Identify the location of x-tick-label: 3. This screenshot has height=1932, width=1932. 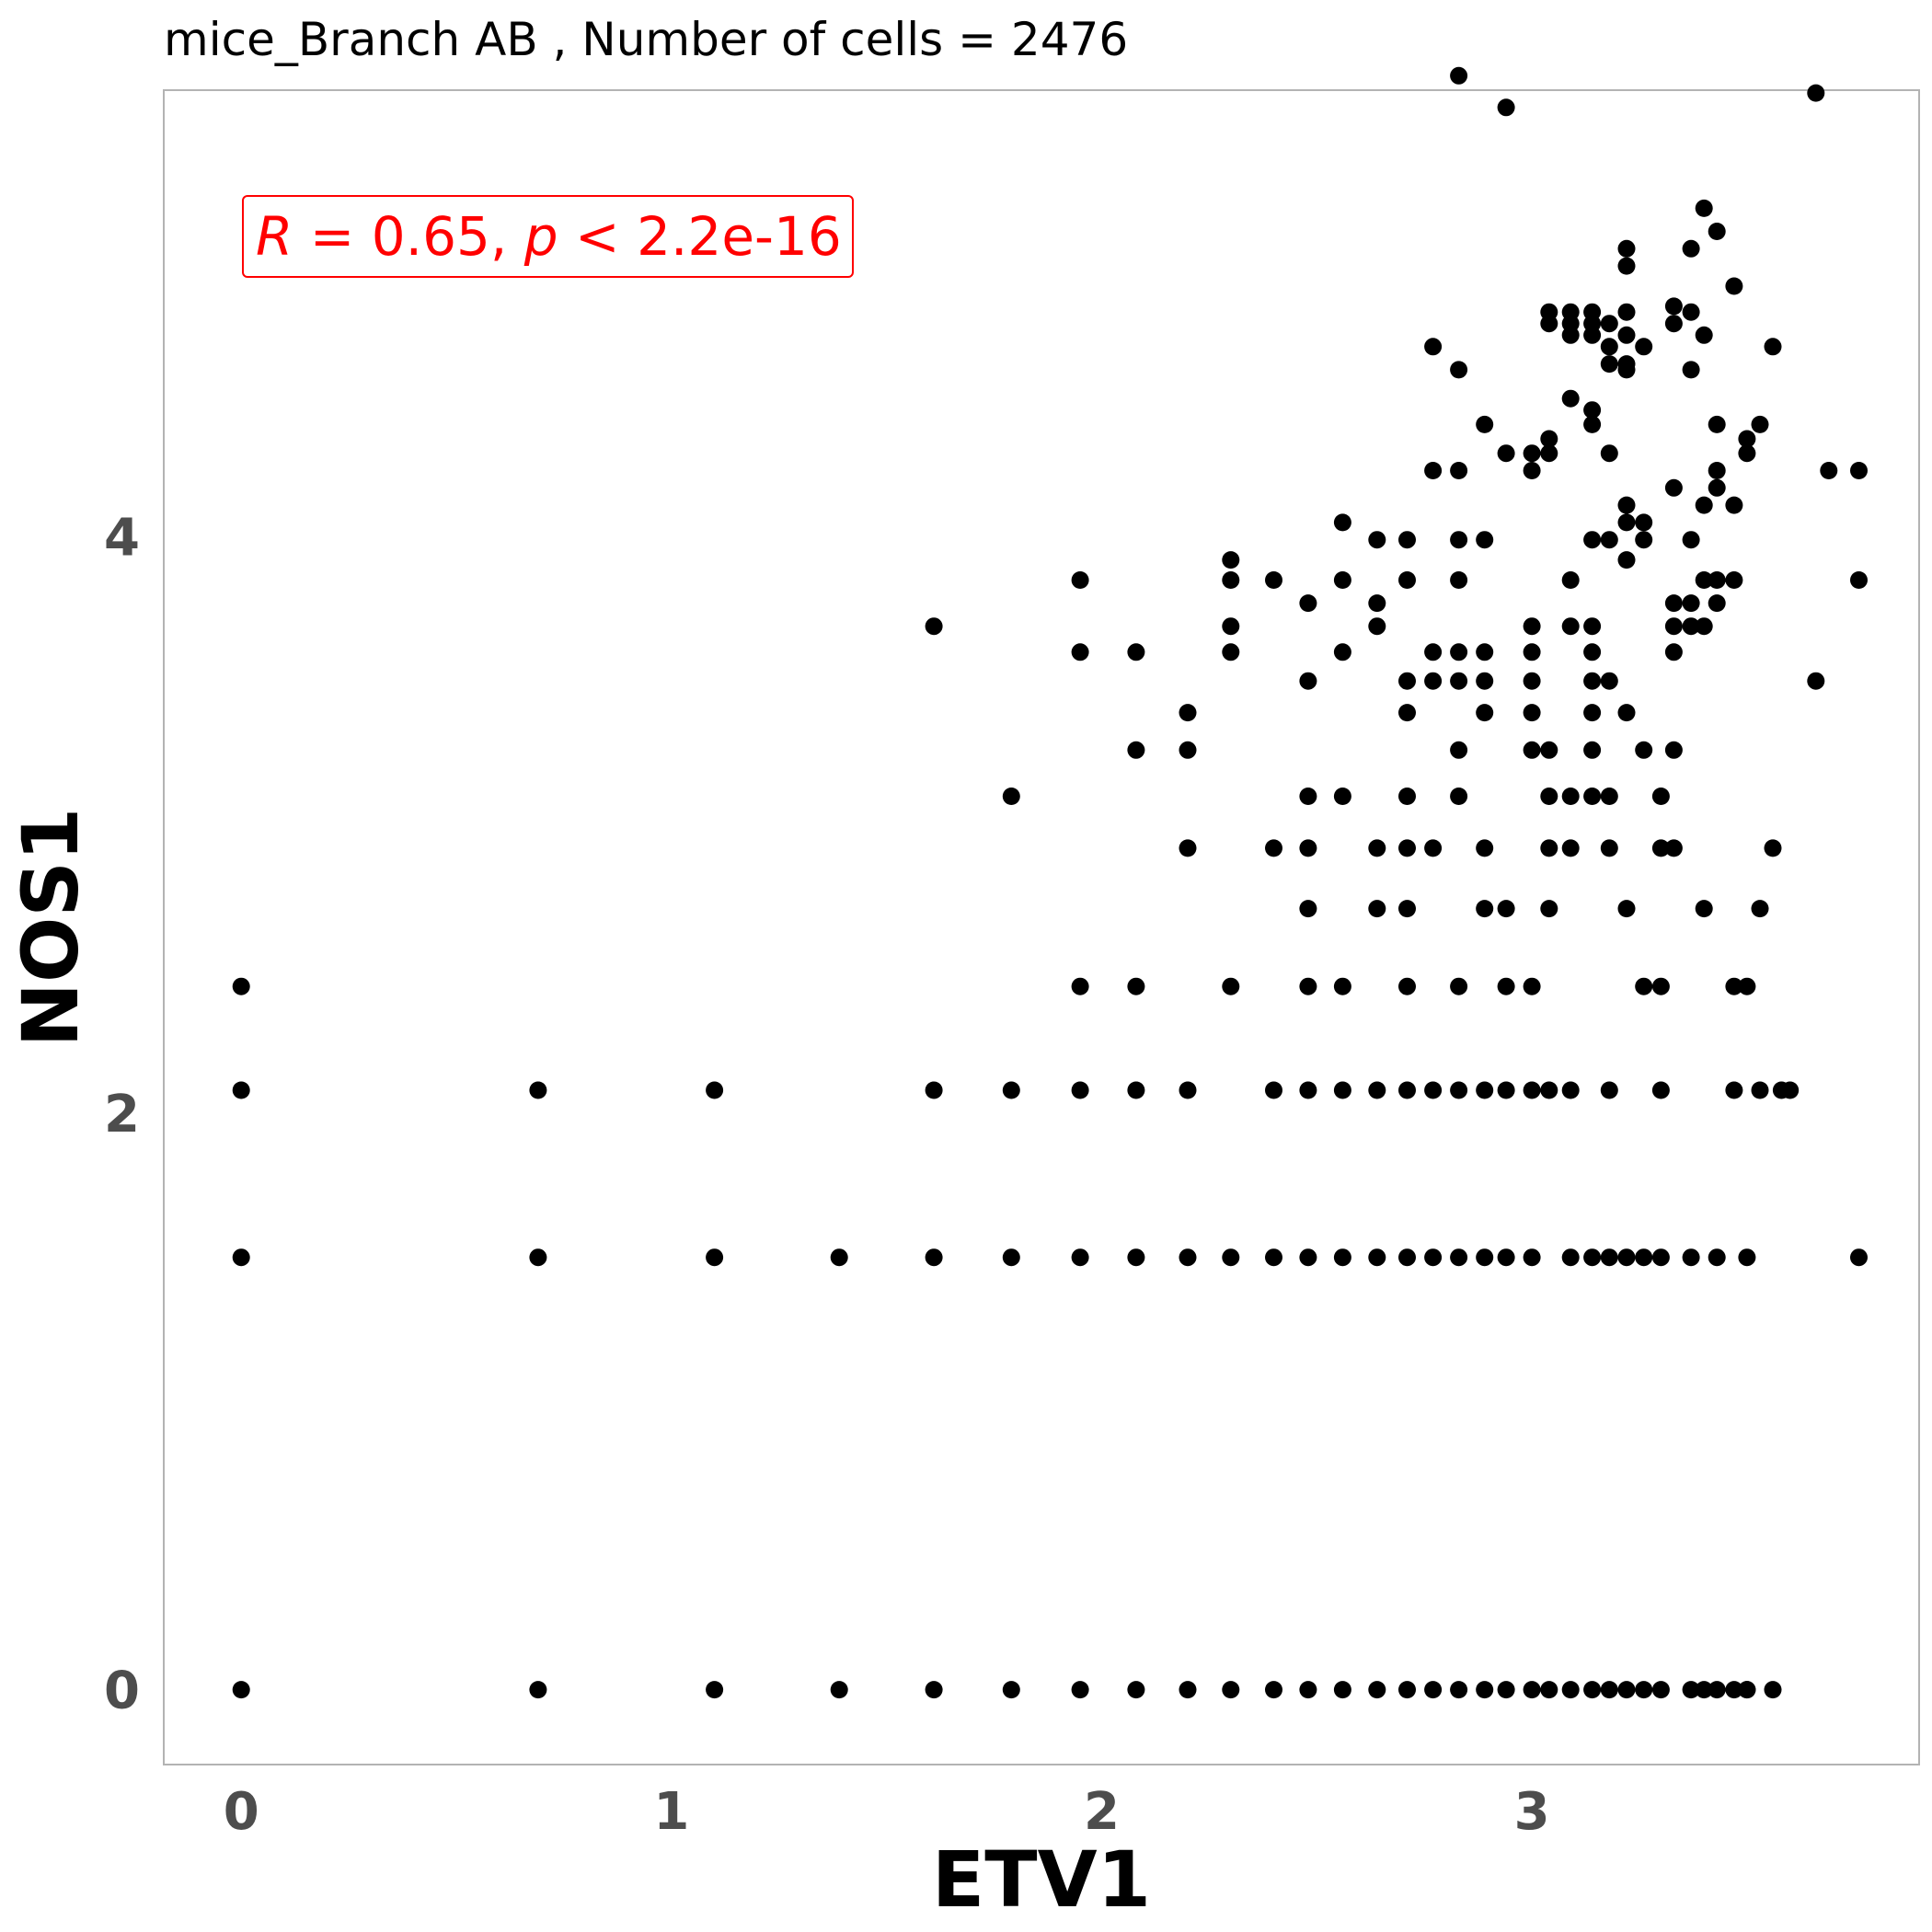
(1532, 1812).